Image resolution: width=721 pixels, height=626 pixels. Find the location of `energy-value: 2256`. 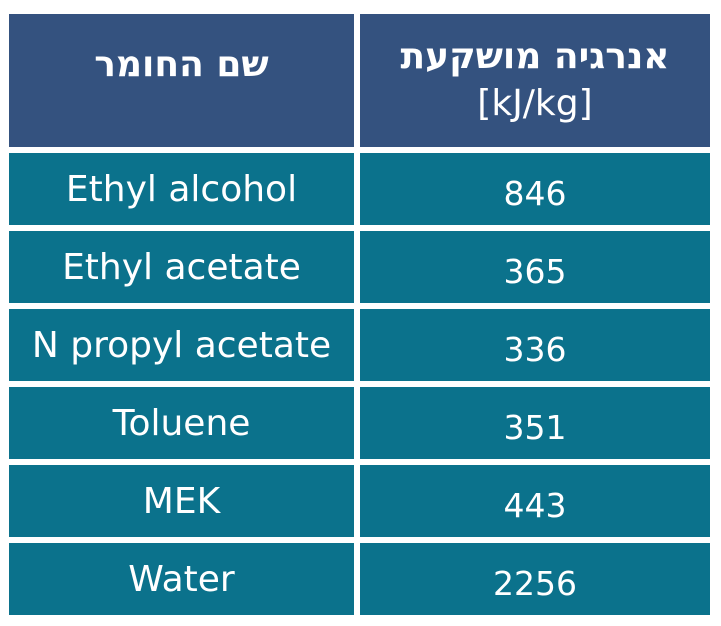

energy-value: 2256 is located at coordinates (535, 583).